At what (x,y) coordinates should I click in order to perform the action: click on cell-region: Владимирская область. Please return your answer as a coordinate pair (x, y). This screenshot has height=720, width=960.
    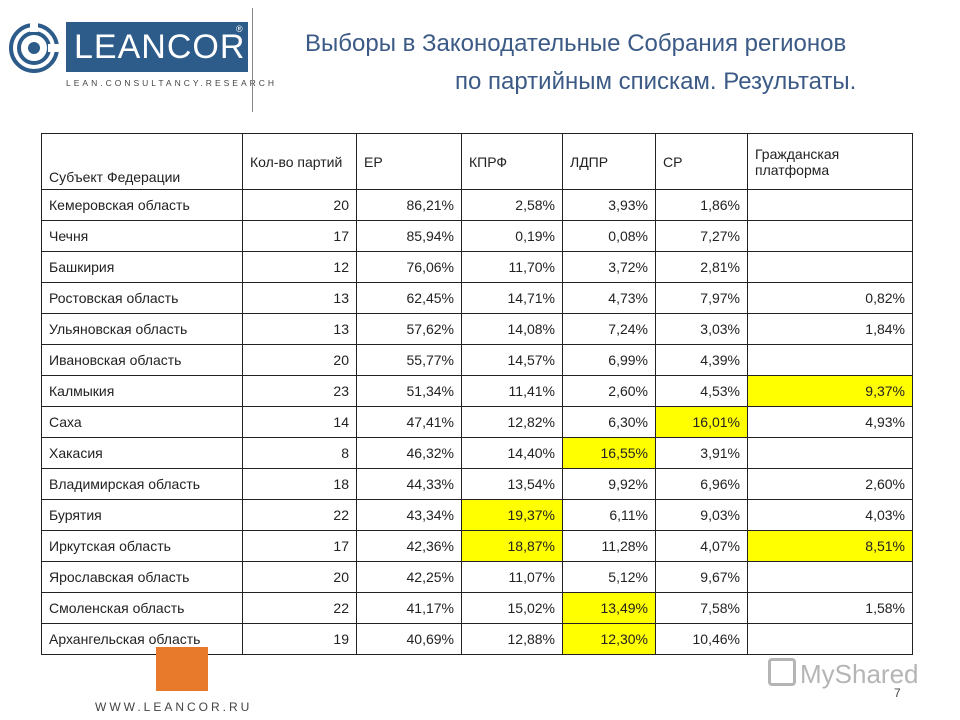
    Looking at the image, I should click on (142, 484).